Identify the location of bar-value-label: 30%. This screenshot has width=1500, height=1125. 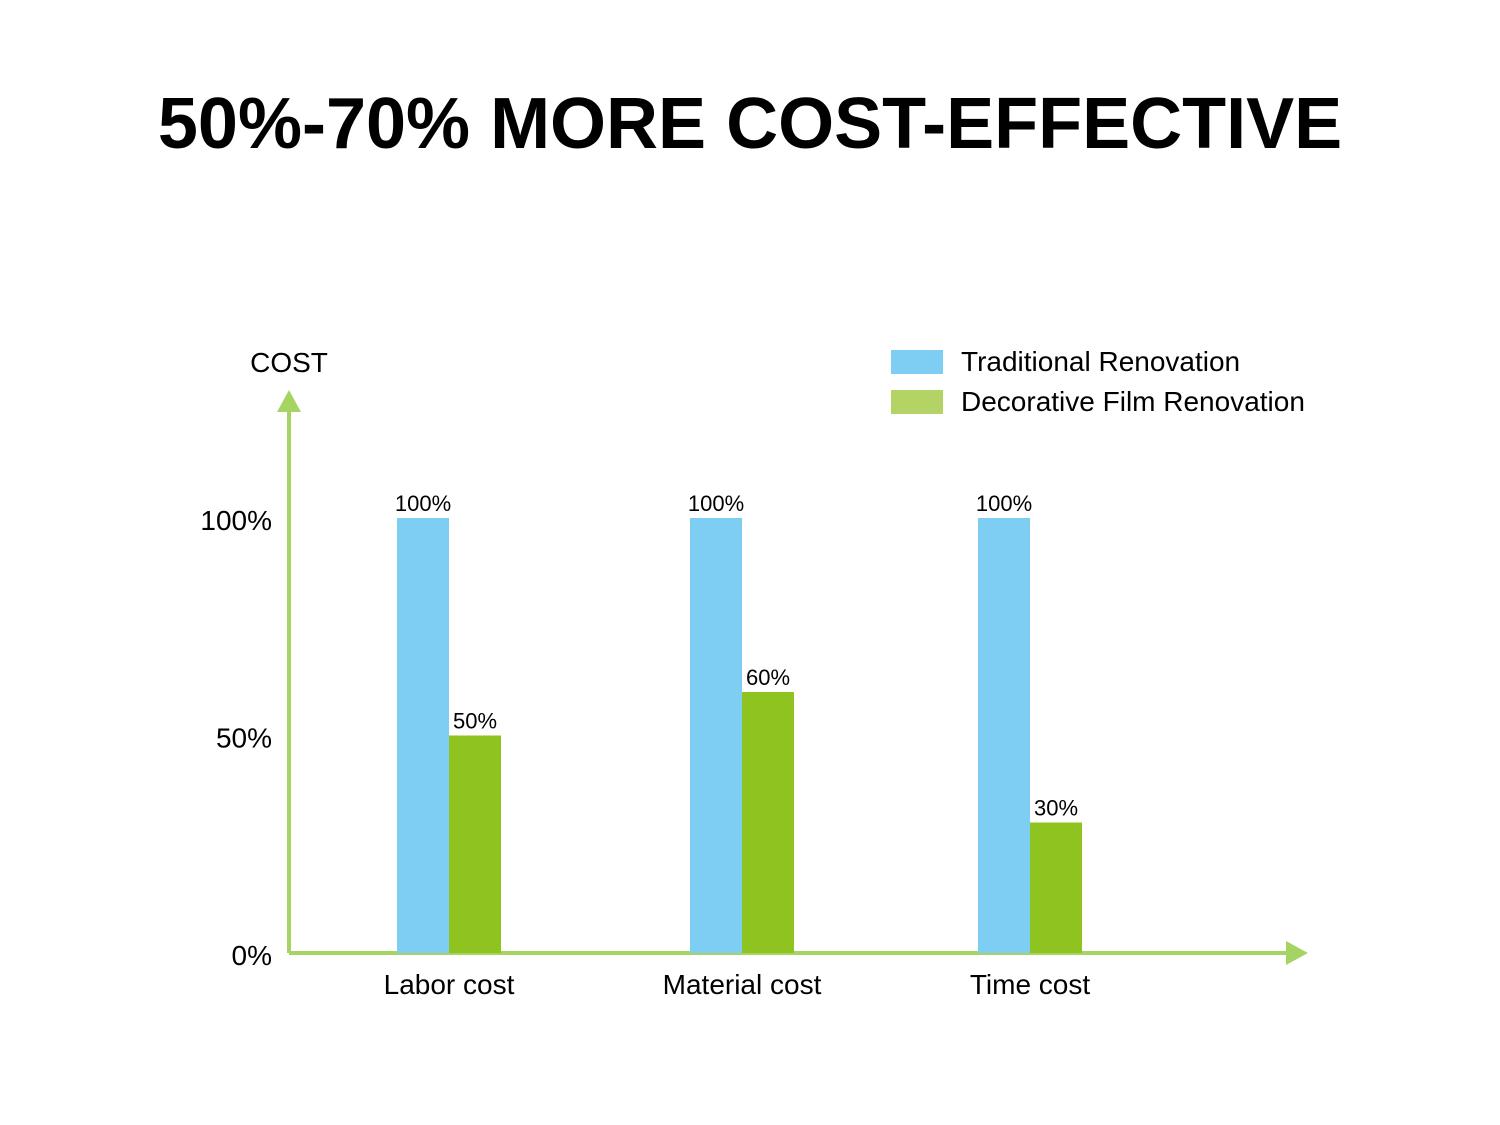
(1056, 808).